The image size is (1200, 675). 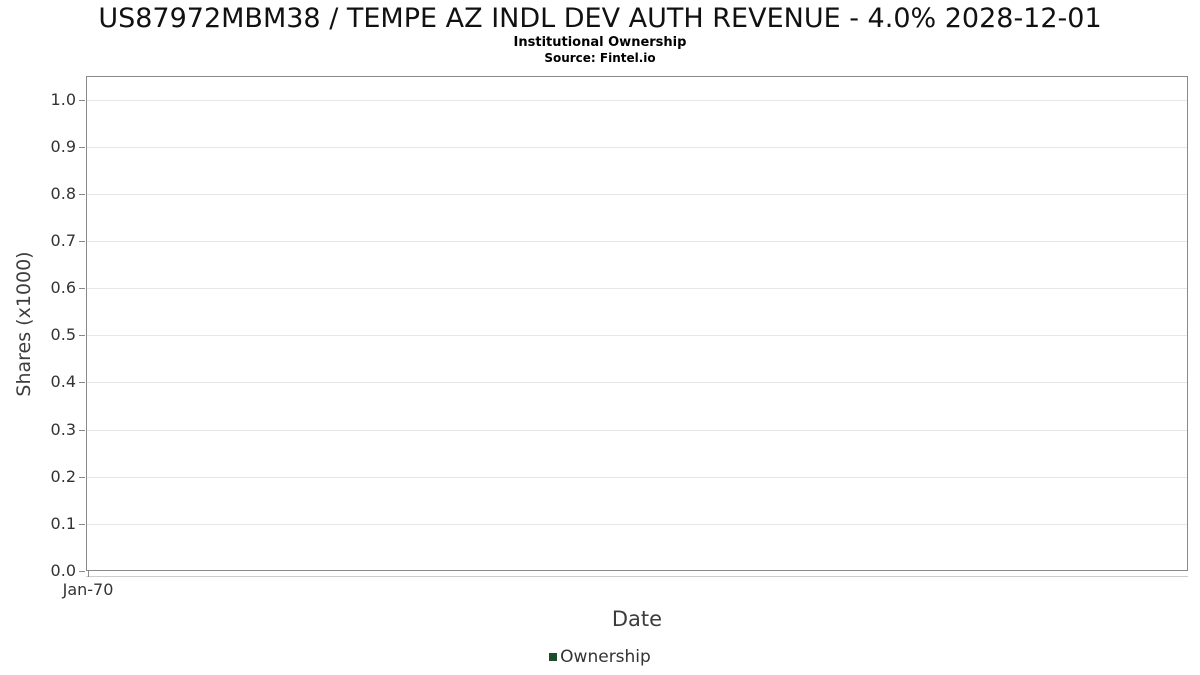 I want to click on y-tick-label: 0.0, so click(x=63, y=570).